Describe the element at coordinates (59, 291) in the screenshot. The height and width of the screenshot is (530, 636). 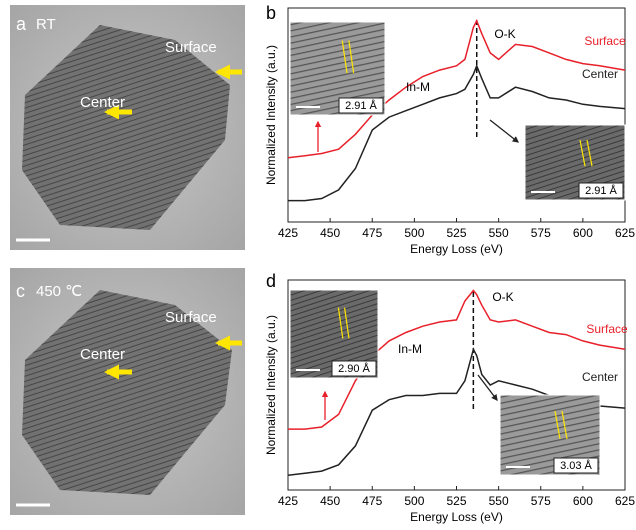
I see `condition: 450 ℃` at that location.